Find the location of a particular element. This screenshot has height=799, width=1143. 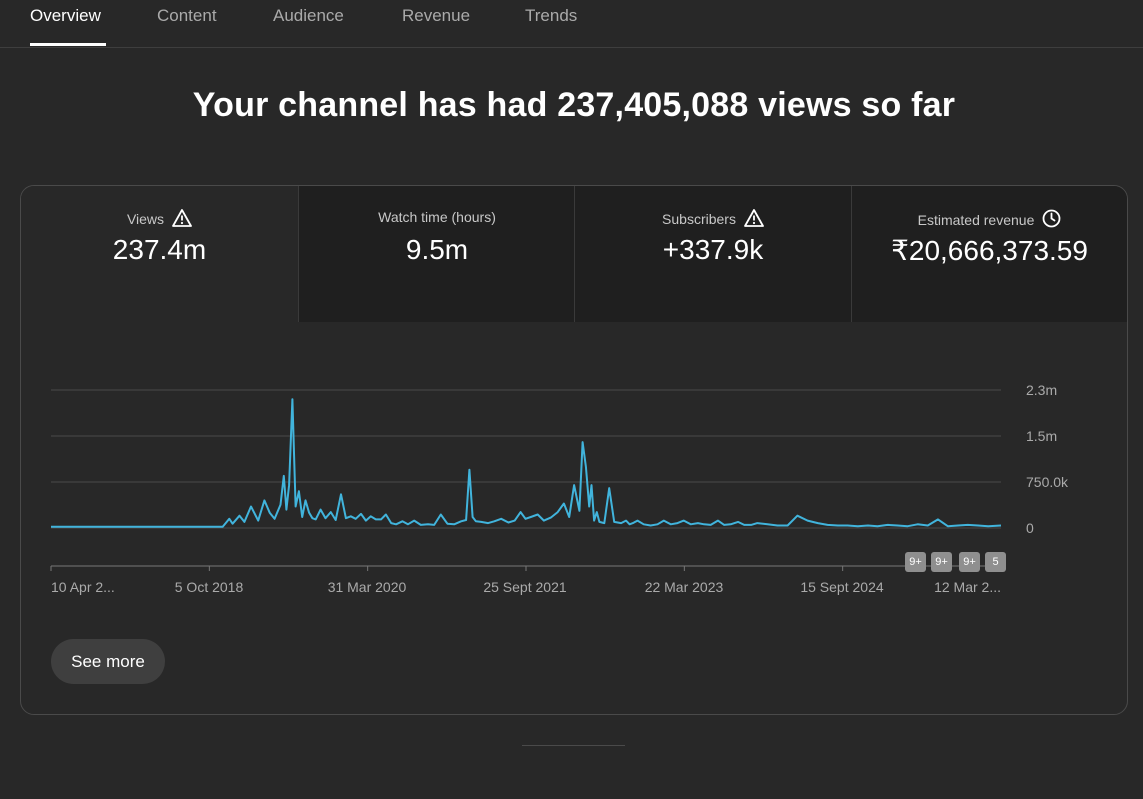

metric-label-row: Views is located at coordinates (159, 219).